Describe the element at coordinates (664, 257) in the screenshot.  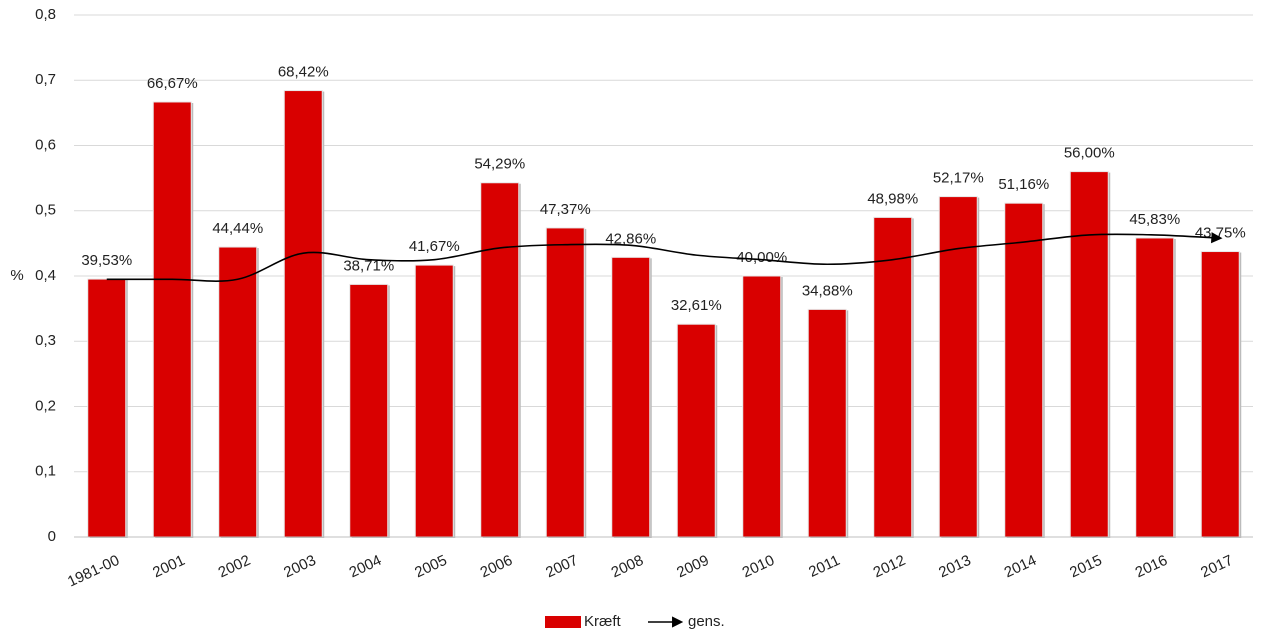
I see `trend-line` at that location.